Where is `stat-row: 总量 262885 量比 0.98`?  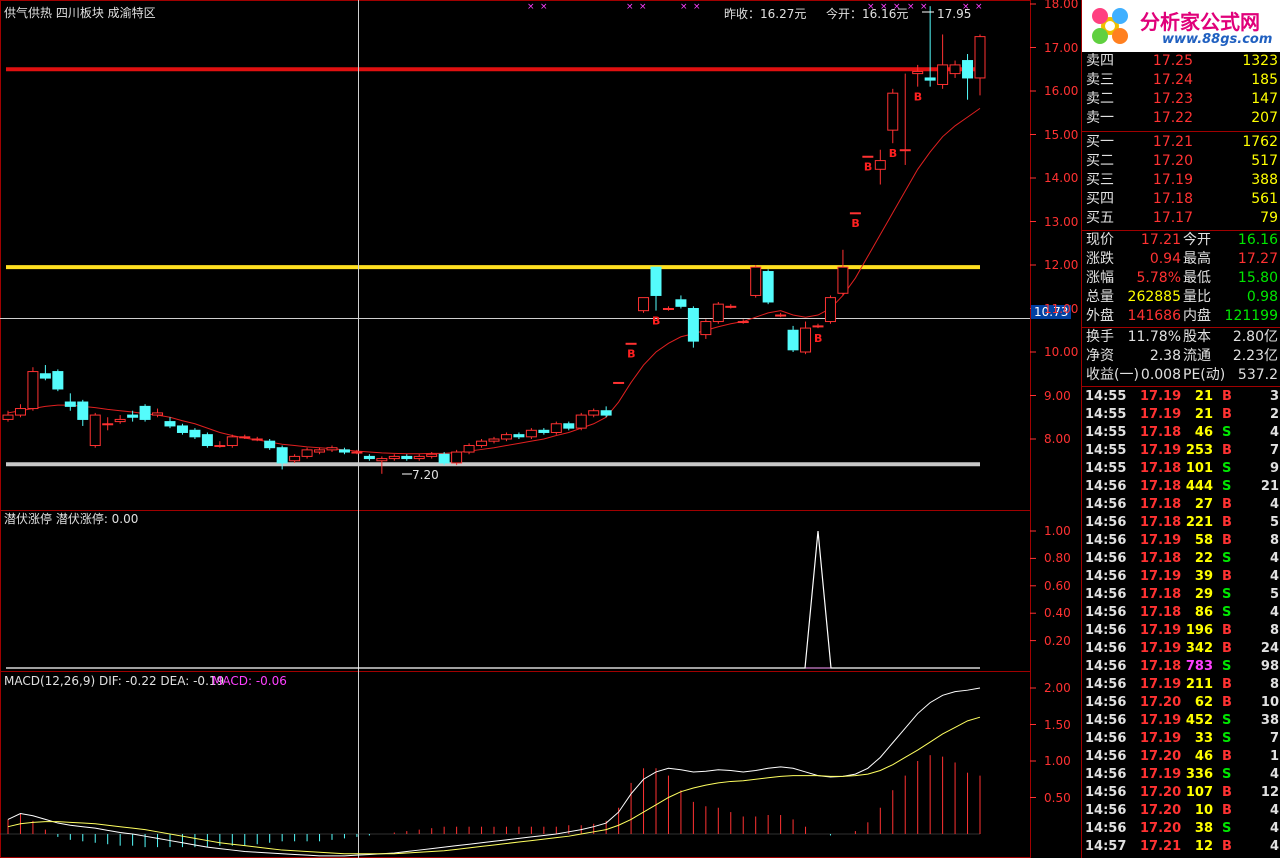
stat-row: 总量 262885 量比 0.98 is located at coordinates (1181, 297).